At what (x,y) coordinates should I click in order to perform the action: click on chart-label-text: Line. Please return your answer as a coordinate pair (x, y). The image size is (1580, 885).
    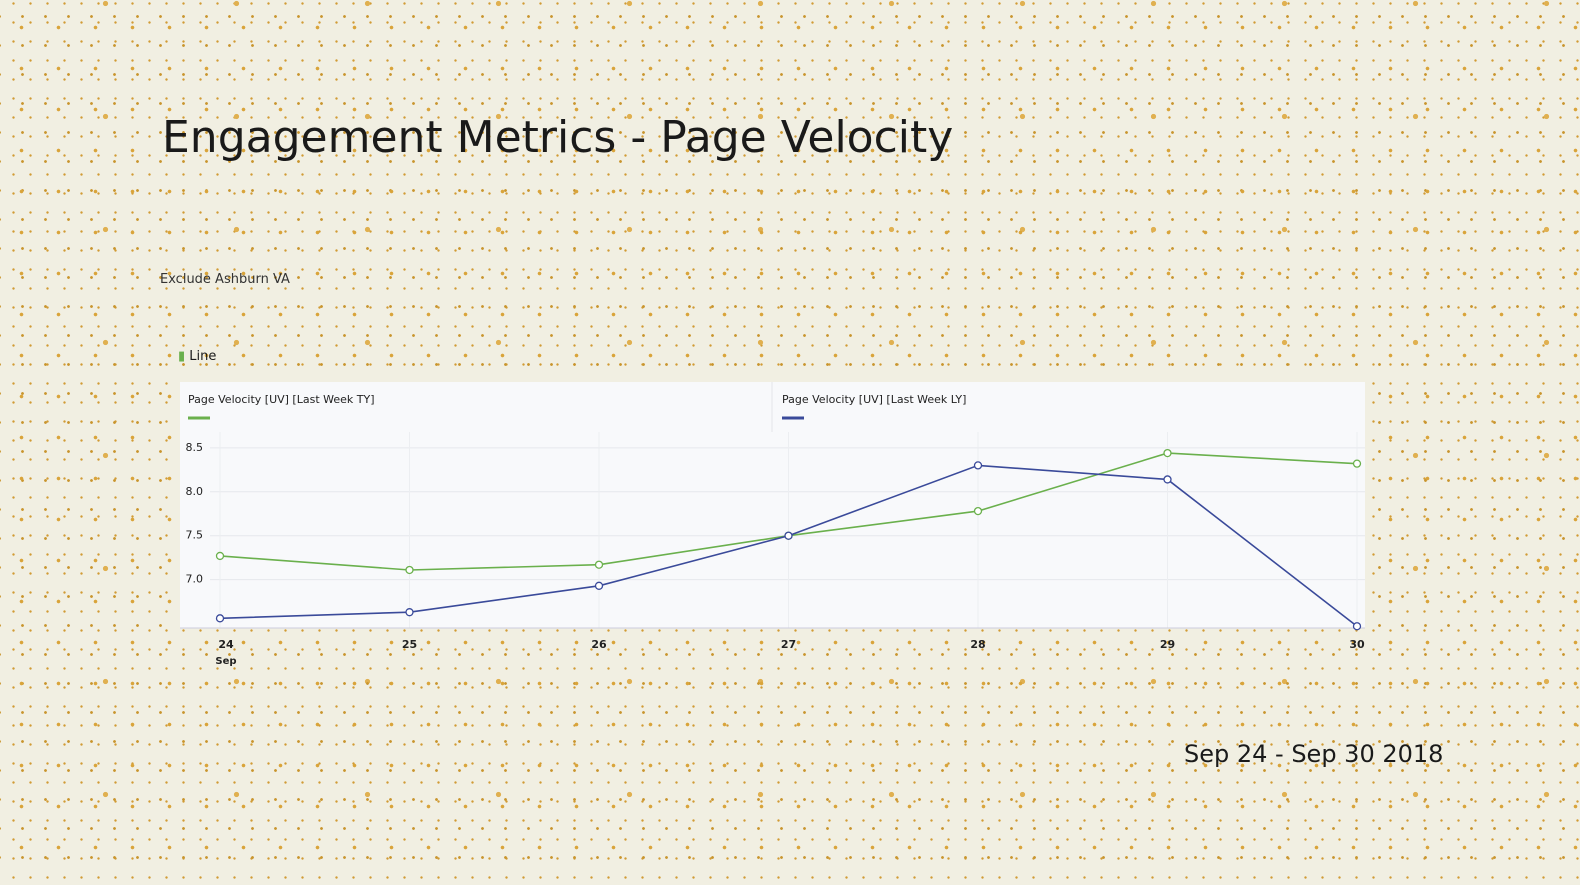
    Looking at the image, I should click on (203, 356).